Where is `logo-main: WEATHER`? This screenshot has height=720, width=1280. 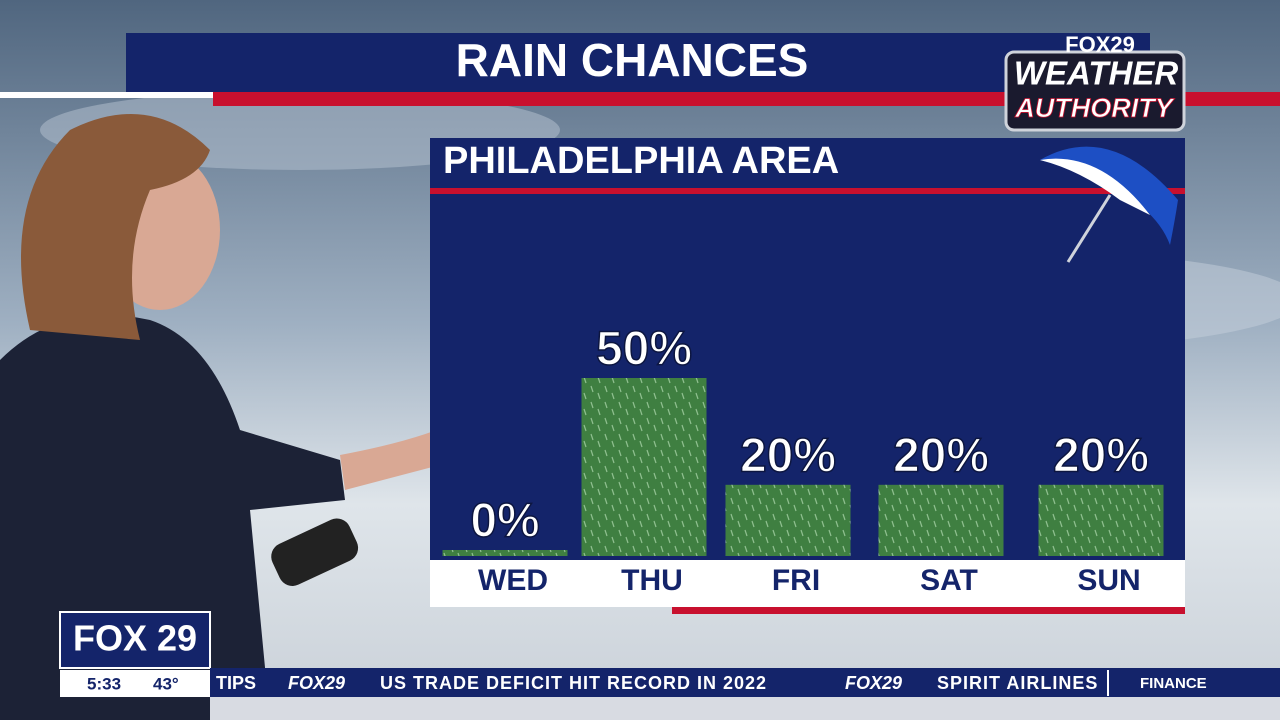
logo-main: WEATHER is located at coordinates (1096, 73).